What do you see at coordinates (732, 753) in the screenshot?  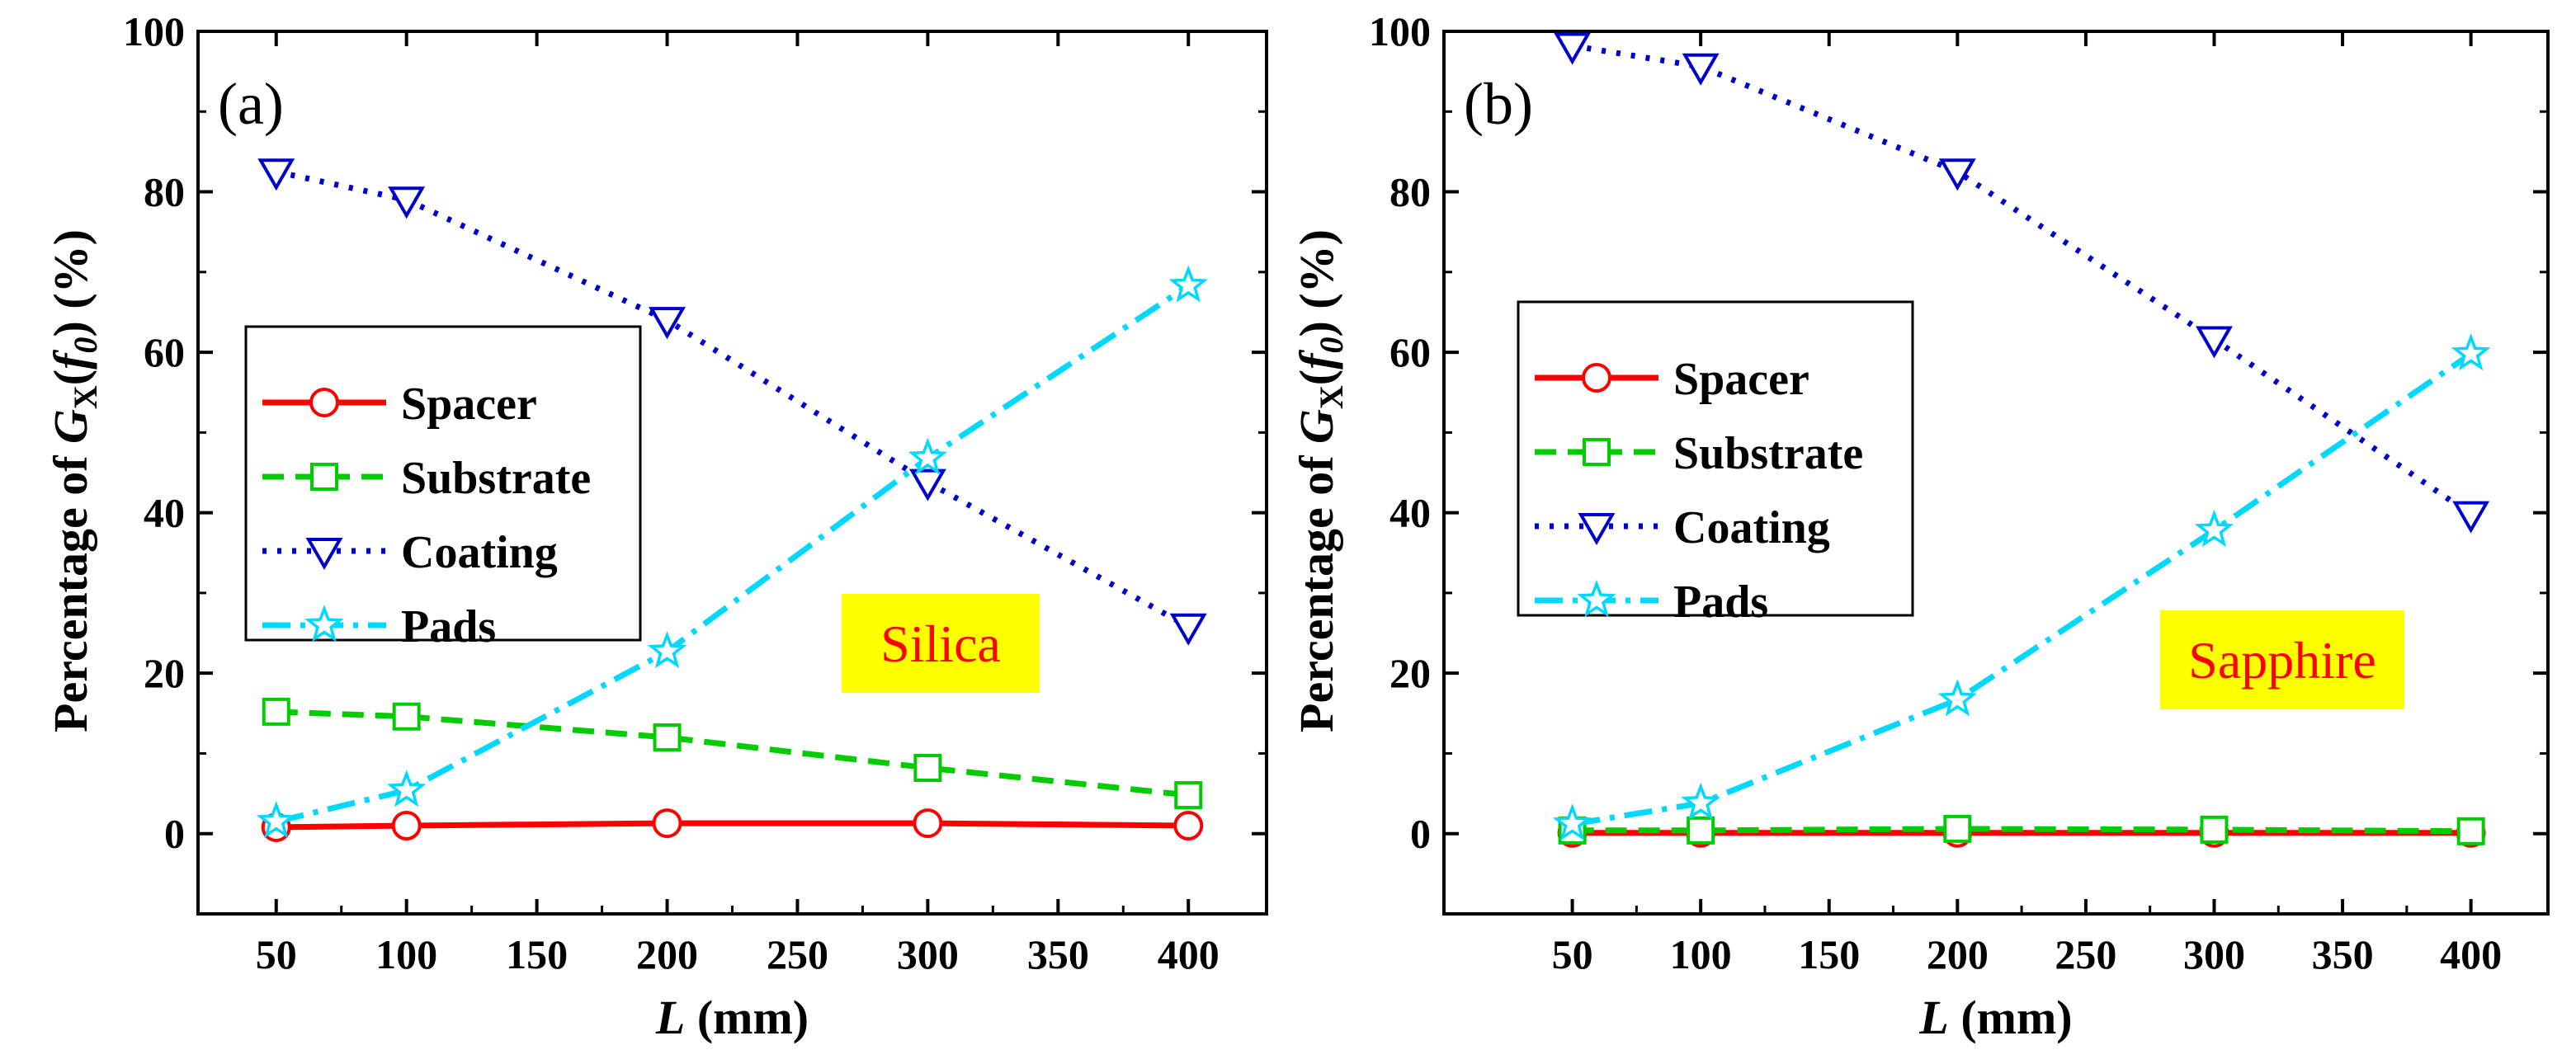 I see `series-substrate-a` at bounding box center [732, 753].